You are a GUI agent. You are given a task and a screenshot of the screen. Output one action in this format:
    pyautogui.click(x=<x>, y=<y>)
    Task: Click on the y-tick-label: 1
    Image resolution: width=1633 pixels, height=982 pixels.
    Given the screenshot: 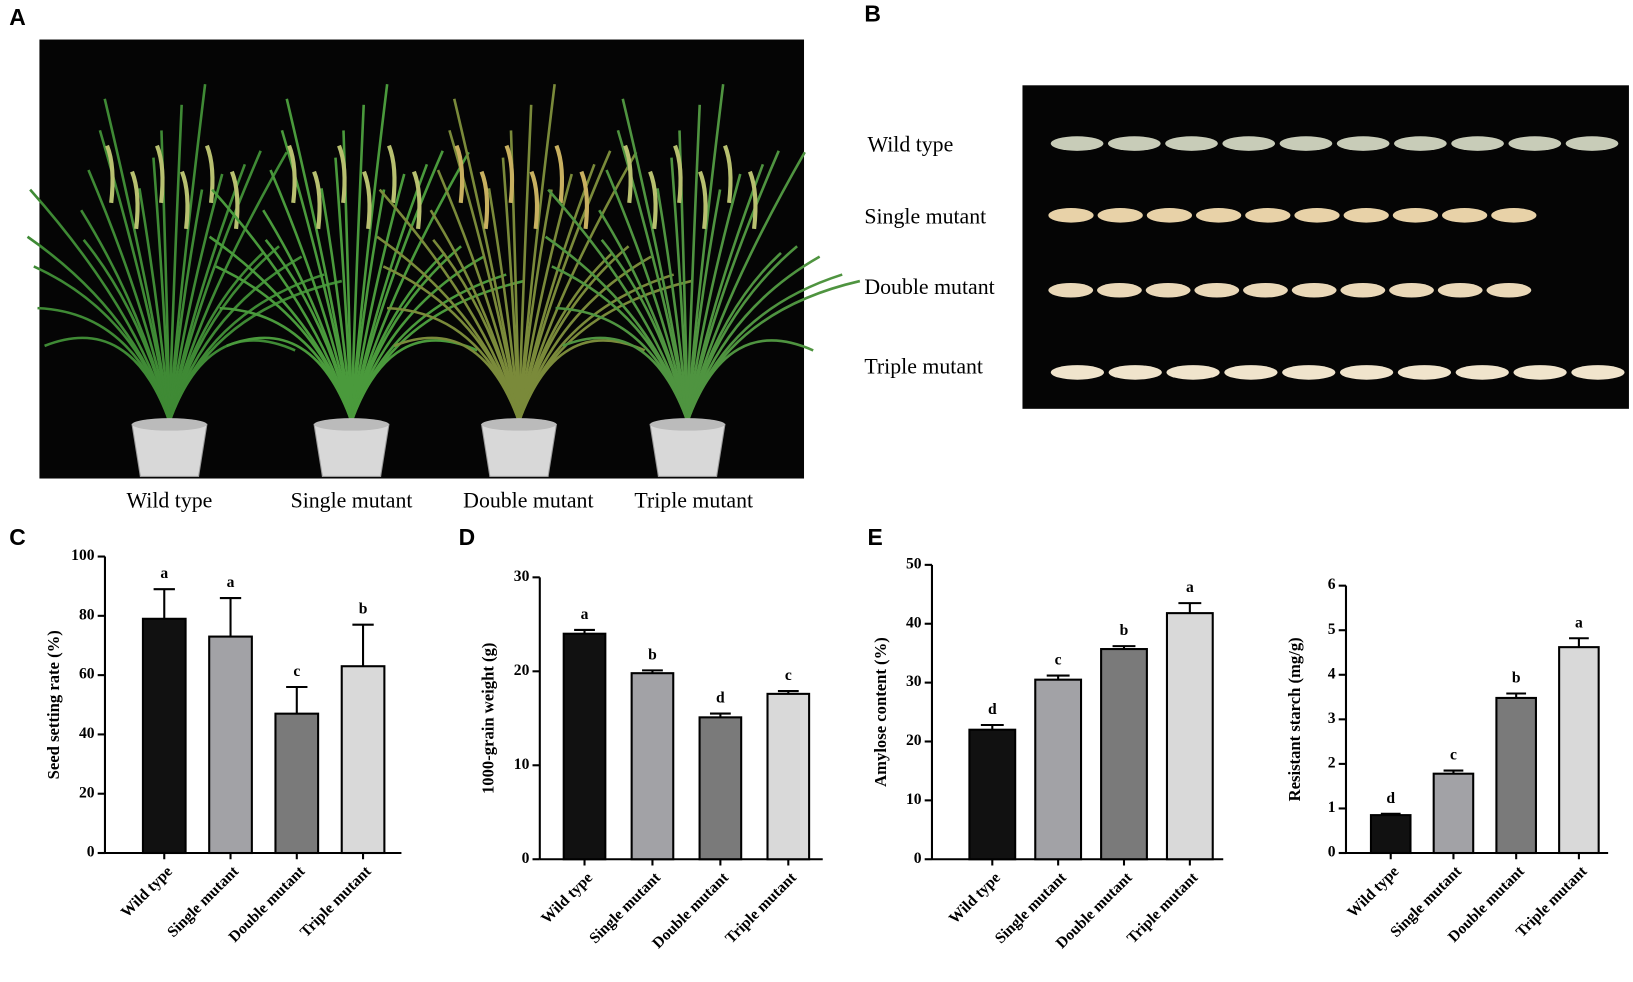 What is the action you would take?
    pyautogui.click(x=1332, y=807)
    